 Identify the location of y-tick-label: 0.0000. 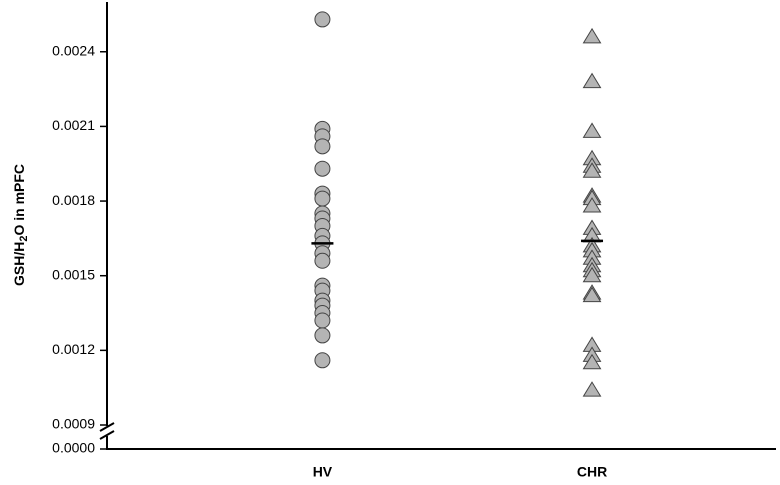
(73, 448).